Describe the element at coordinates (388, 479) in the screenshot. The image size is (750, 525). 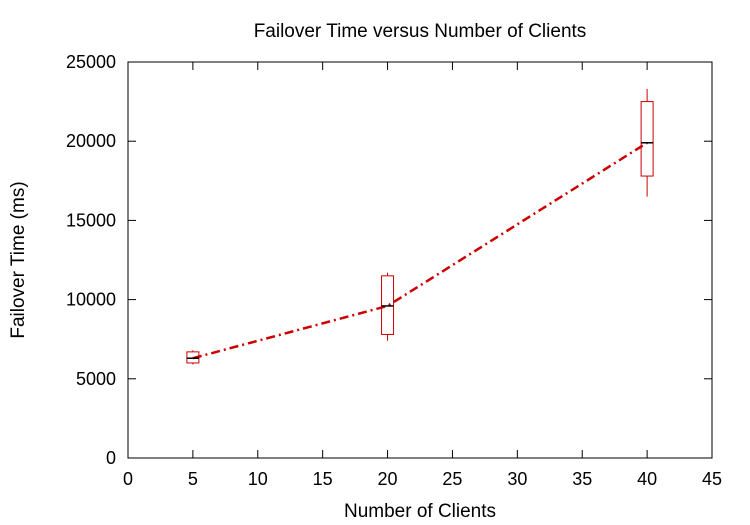
I see `x-tick-label: 20` at that location.